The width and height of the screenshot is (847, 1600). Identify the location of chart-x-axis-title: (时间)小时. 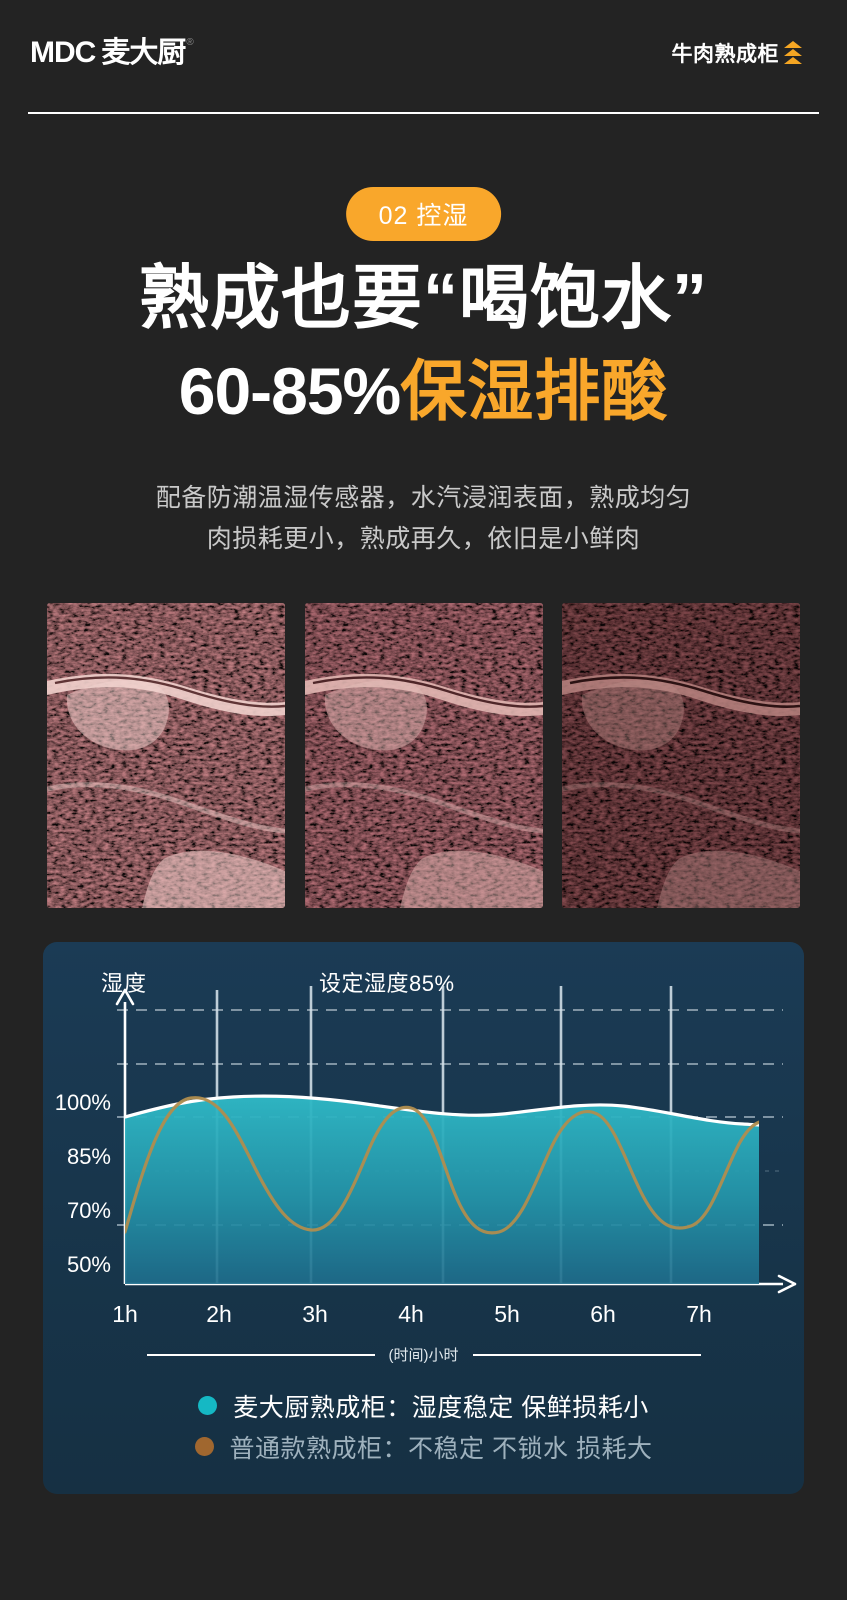
(423, 1355).